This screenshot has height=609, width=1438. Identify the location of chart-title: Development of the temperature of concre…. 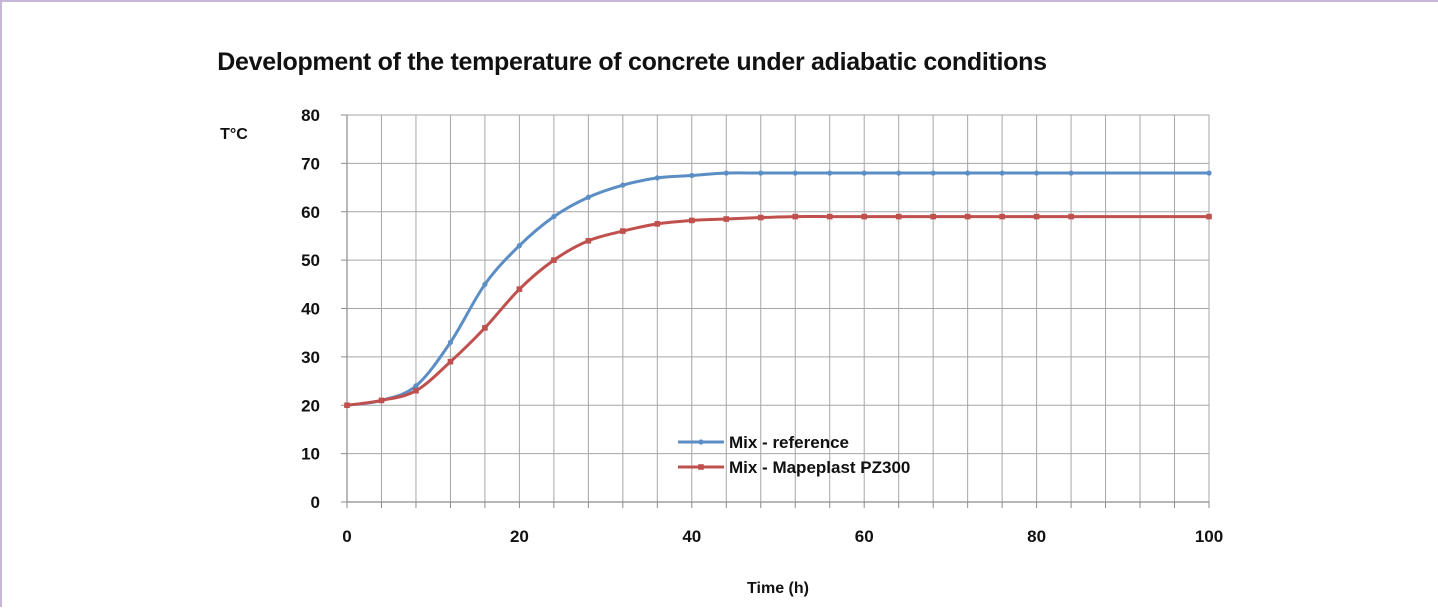
(631, 62).